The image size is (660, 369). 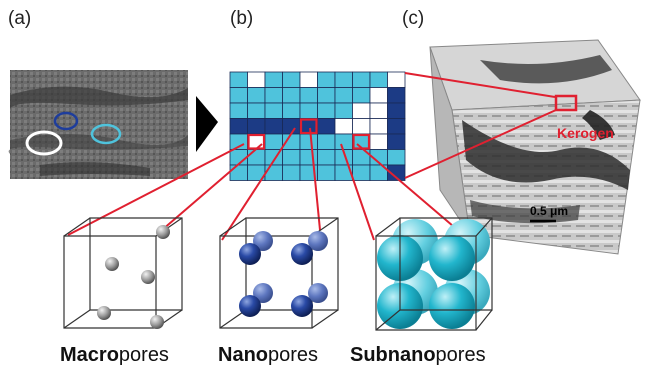 I want to click on arrow-icon, so click(x=207, y=124).